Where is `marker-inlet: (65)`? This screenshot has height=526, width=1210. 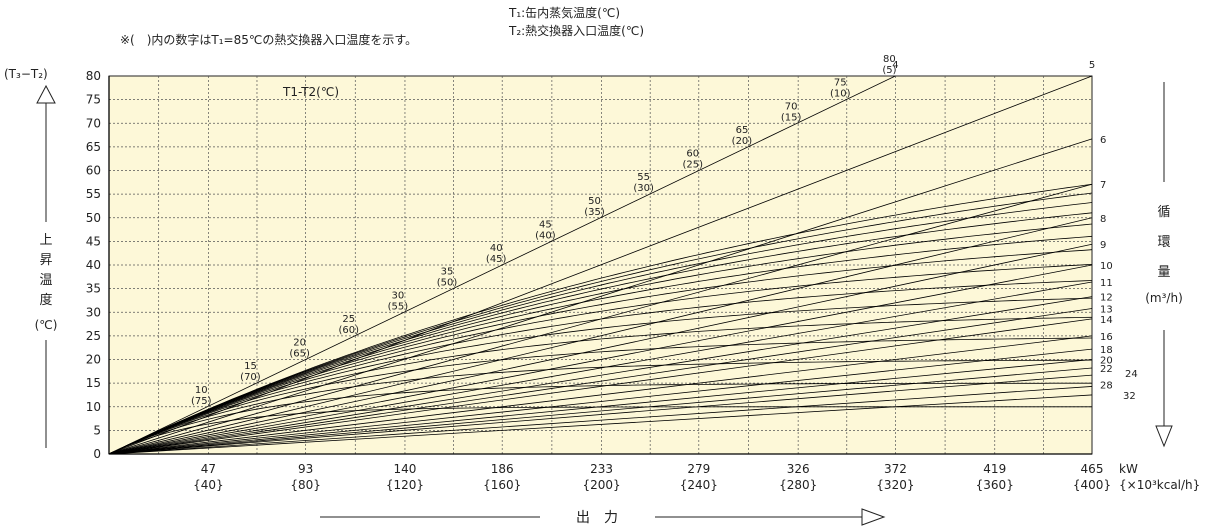 marker-inlet: (65) is located at coordinates (299, 354).